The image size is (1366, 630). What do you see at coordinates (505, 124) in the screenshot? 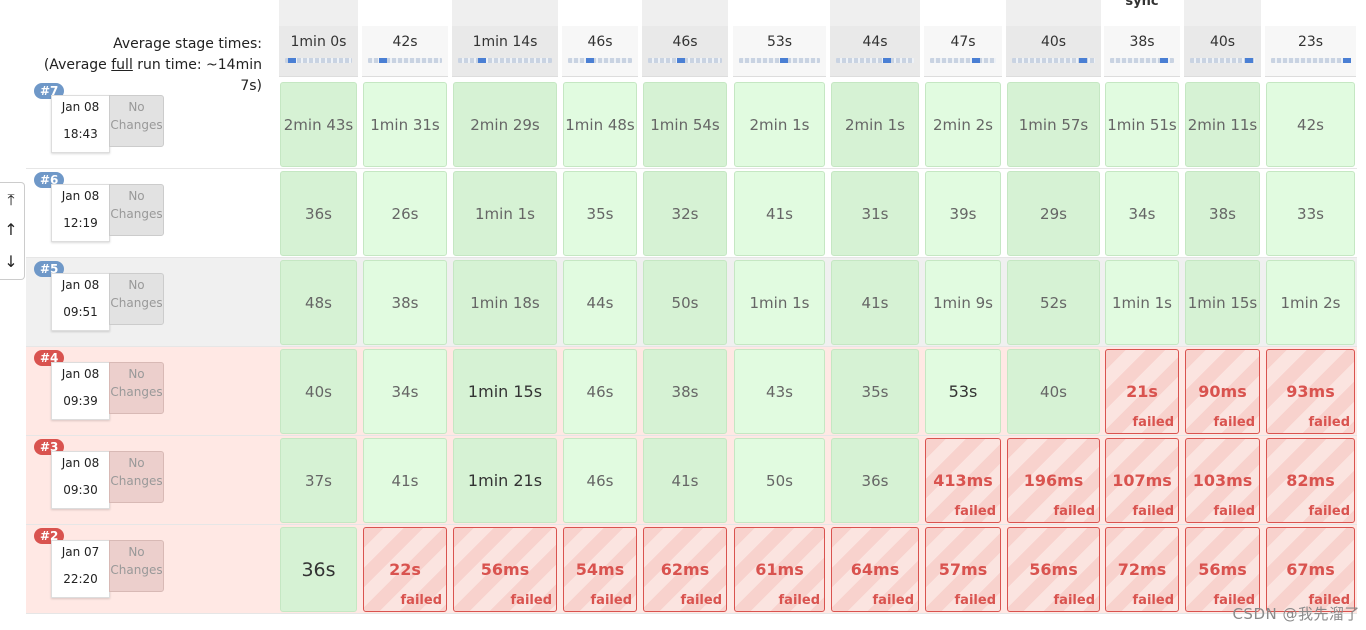
I see `stage-cell-success: 2min 29s` at bounding box center [505, 124].